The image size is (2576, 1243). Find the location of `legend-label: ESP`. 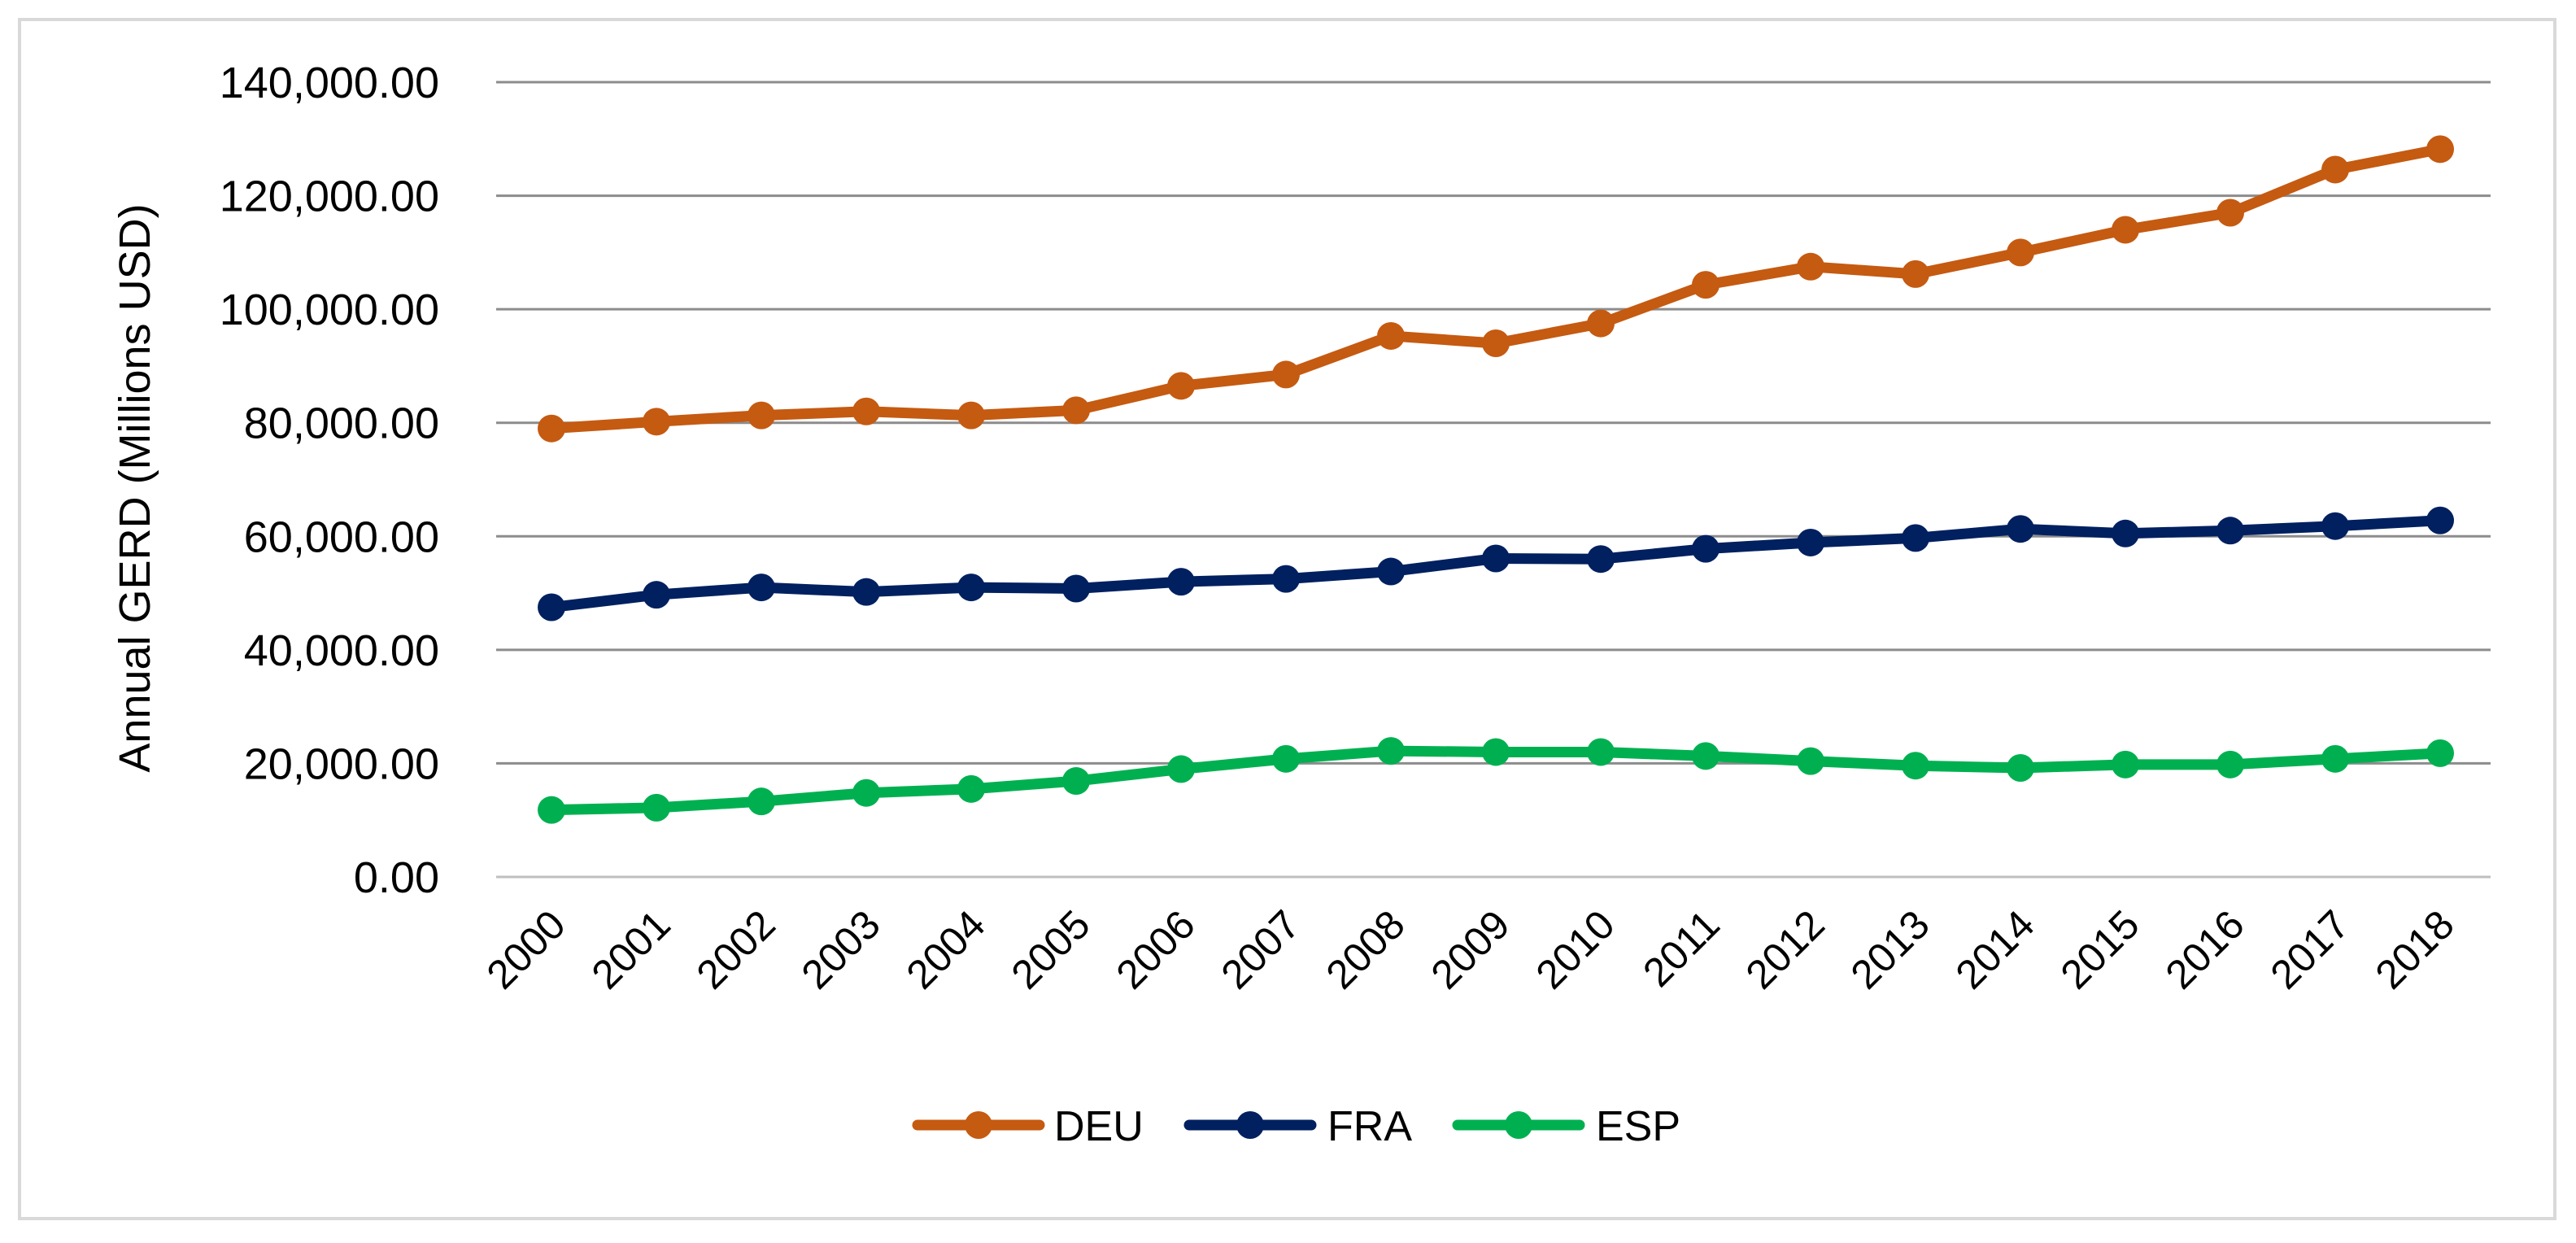

legend-label: ESP is located at coordinates (1638, 1126).